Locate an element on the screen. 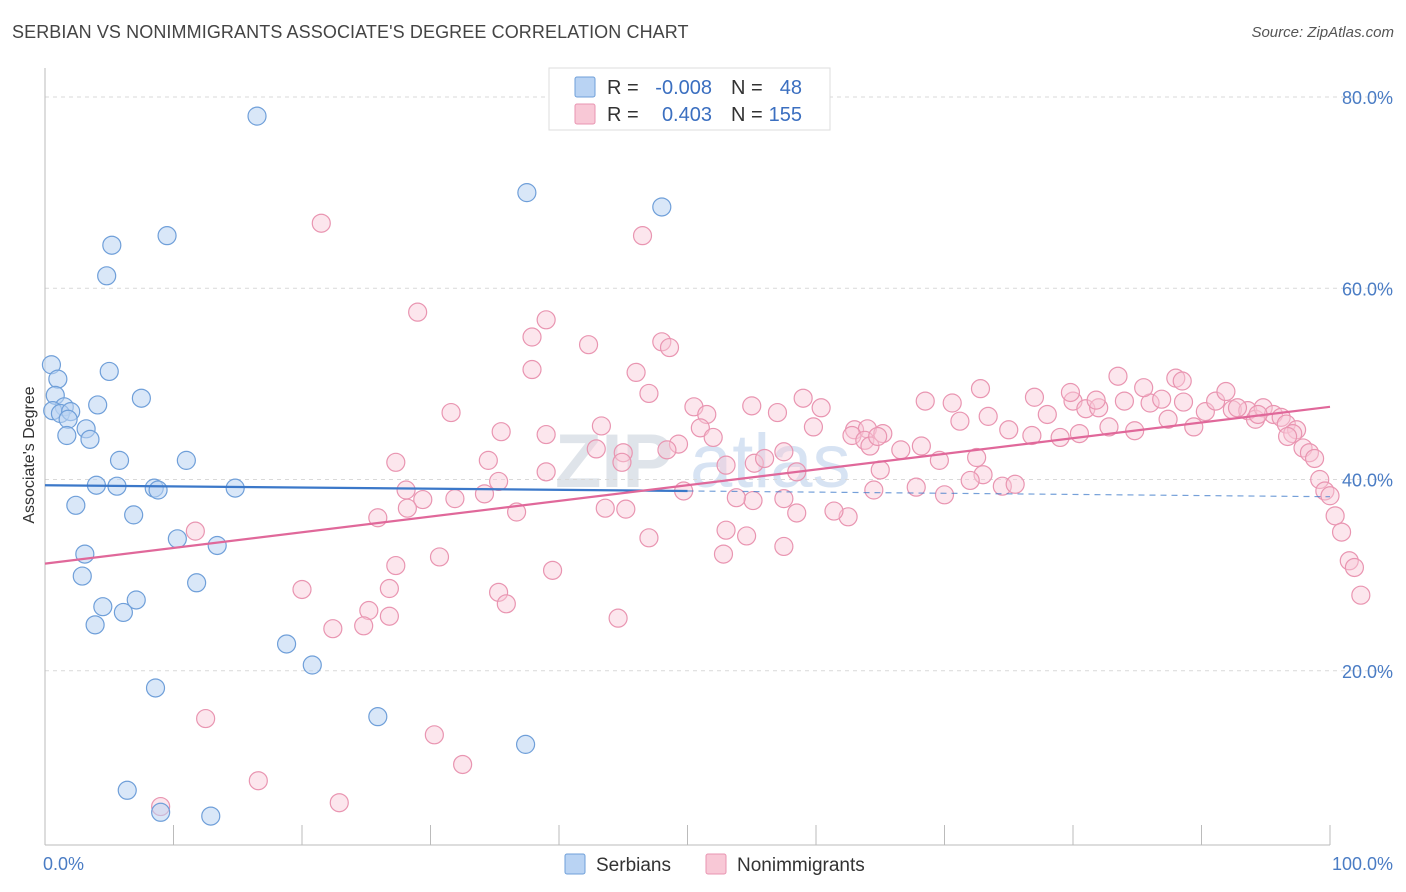 This screenshot has height=892, width=1406. legend-n-value-nonimmigrants: 155 is located at coordinates (785, 115).